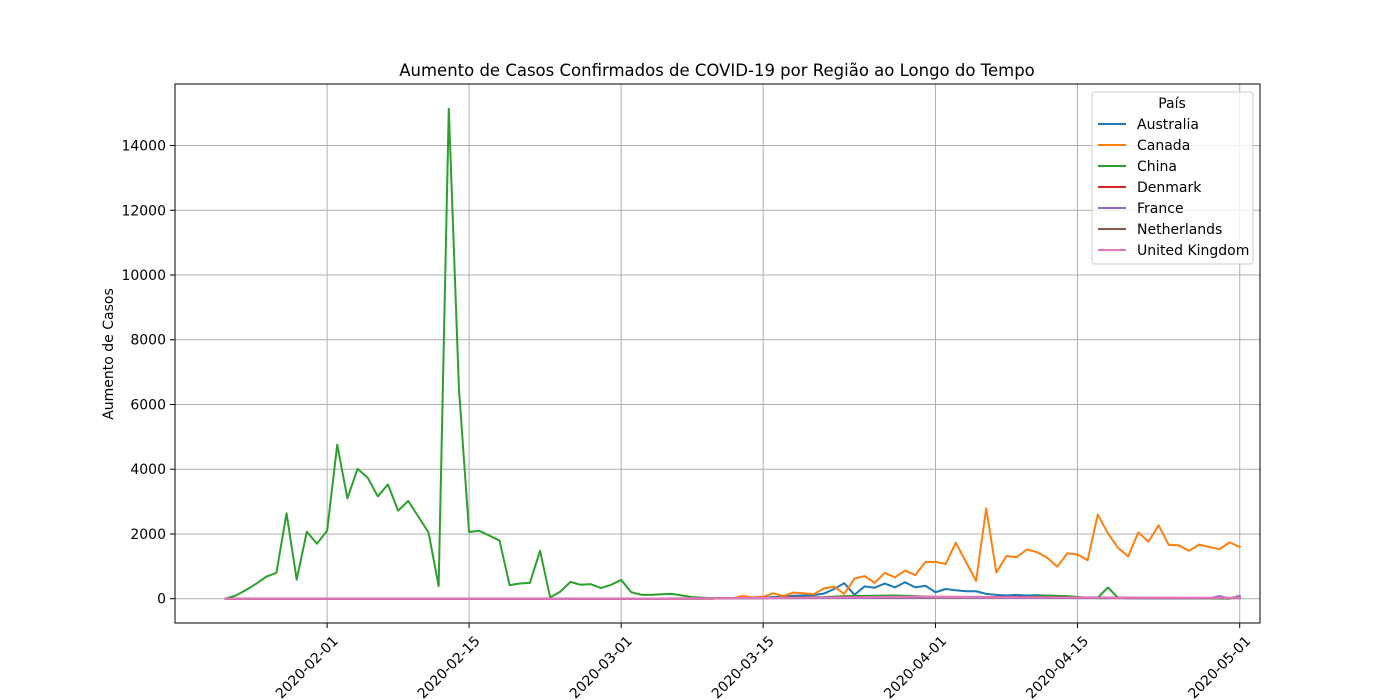  What do you see at coordinates (1160, 209) in the screenshot?
I see `legend-label-france: France` at bounding box center [1160, 209].